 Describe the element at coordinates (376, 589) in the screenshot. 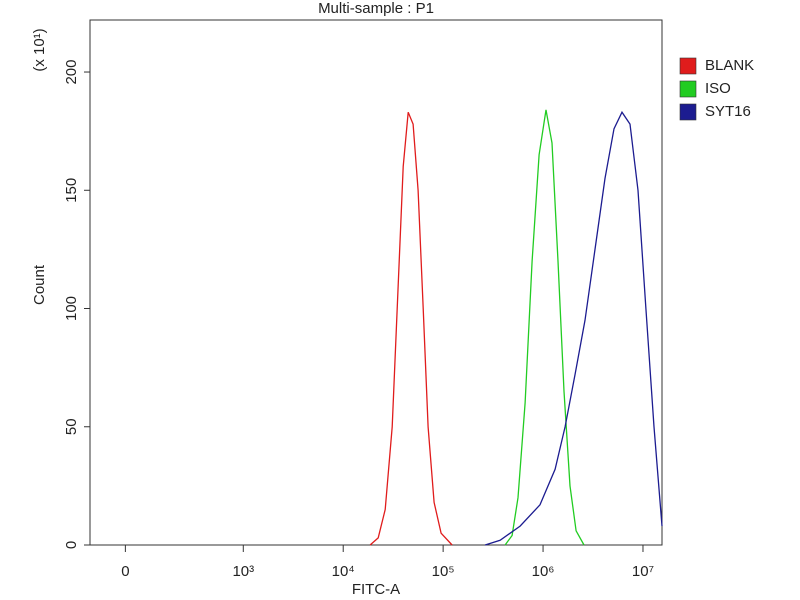

I see `x-axis-label: FITC-A` at that location.